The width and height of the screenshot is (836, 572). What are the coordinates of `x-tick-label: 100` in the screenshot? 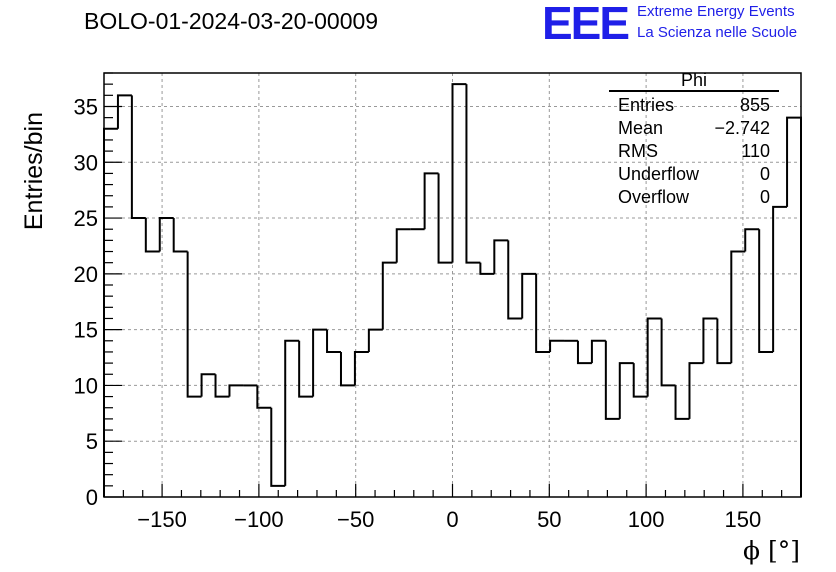 It's located at (646, 519).